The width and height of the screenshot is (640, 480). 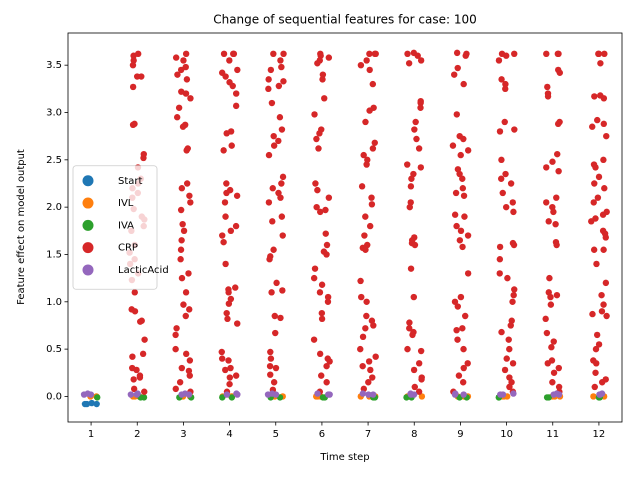 I want to click on y-tick-label: 0.0, so click(x=54, y=396).